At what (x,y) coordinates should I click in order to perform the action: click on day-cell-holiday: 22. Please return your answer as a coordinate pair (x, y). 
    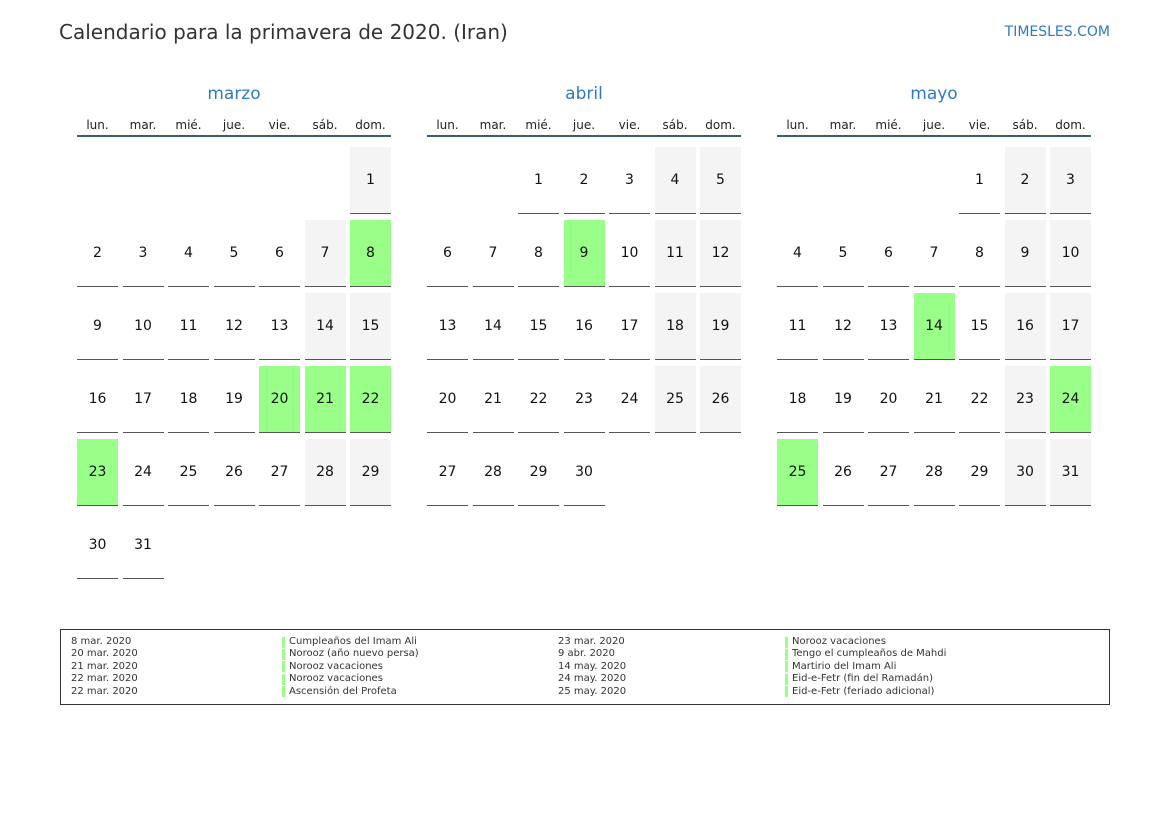
    Looking at the image, I should click on (370, 399).